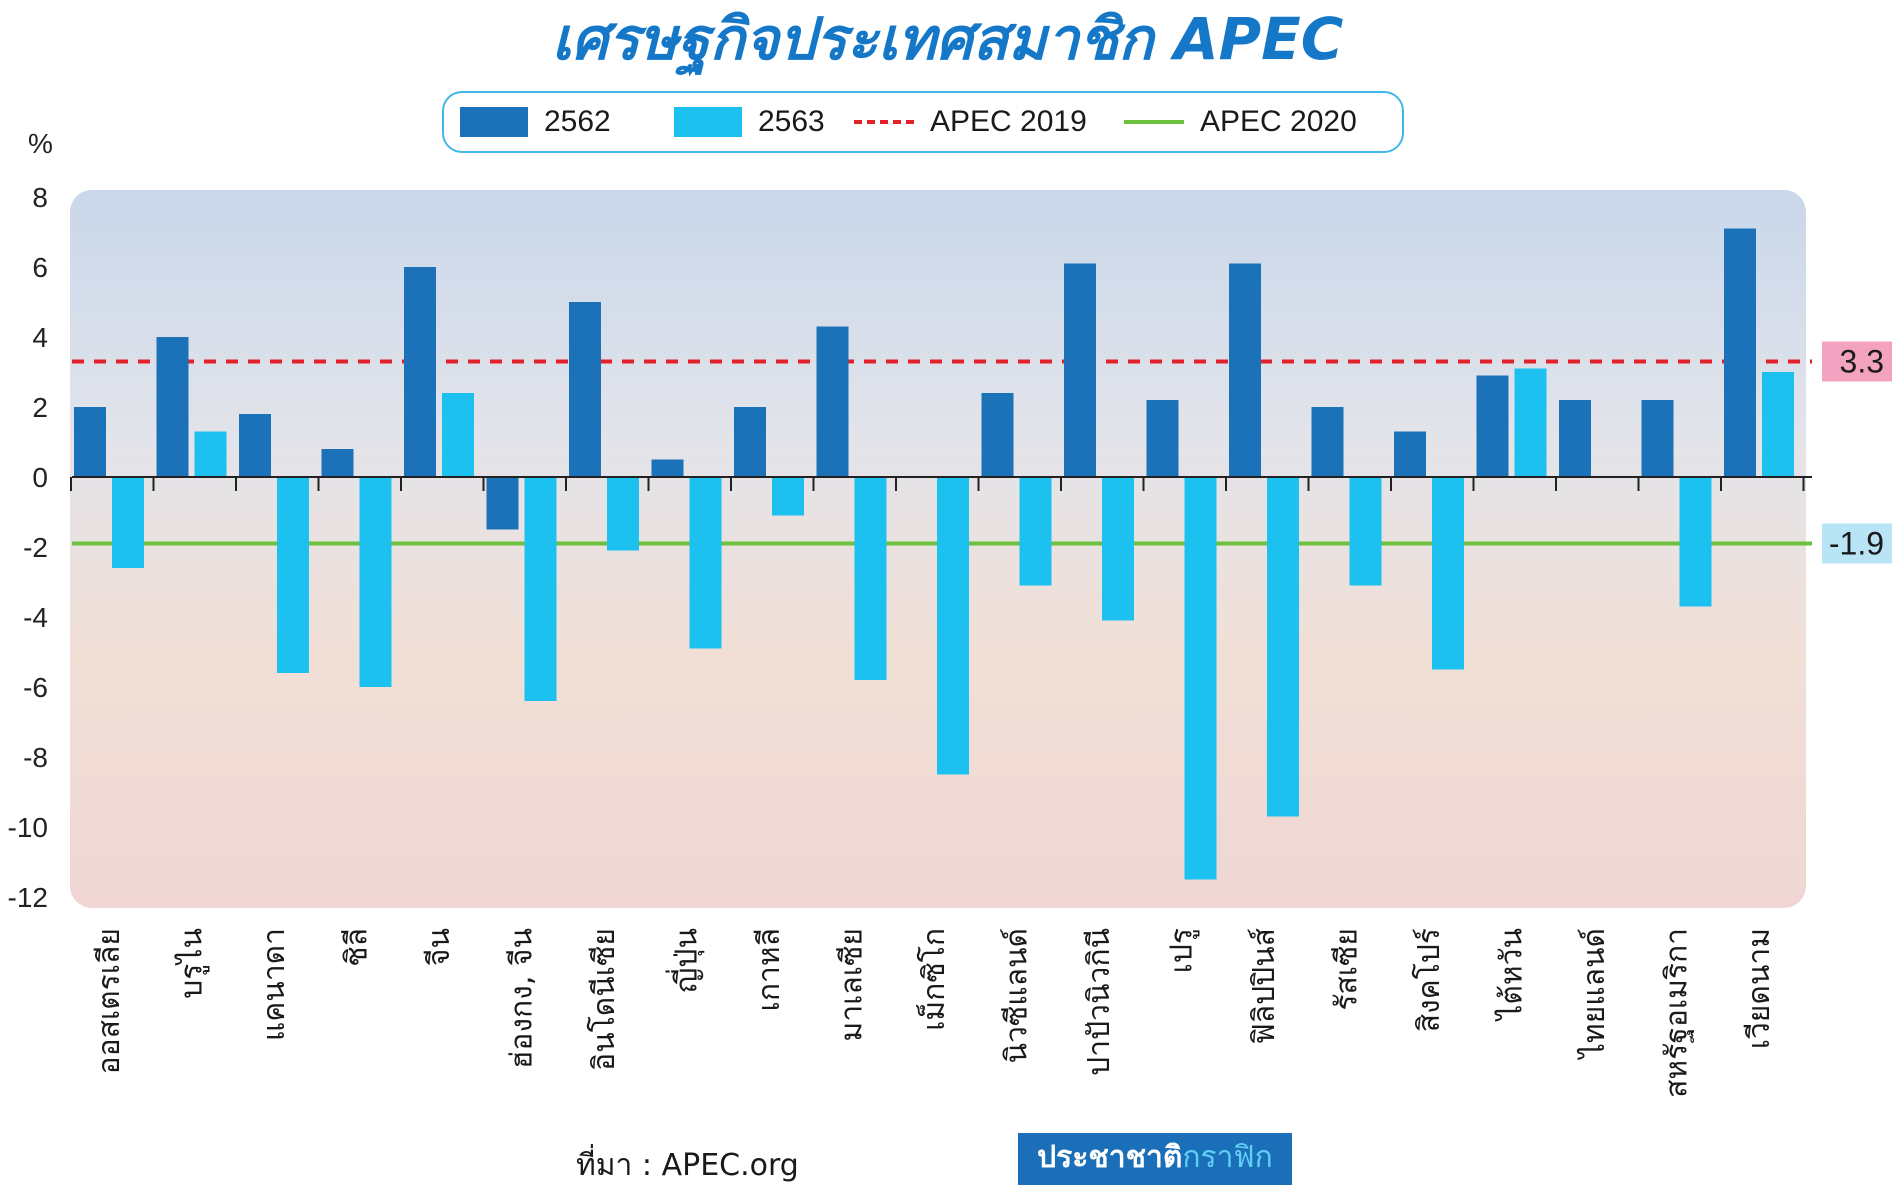 This screenshot has height=1189, width=1895. What do you see at coordinates (791, 121) in the screenshot?
I see `legend-label-2563: 2563` at bounding box center [791, 121].